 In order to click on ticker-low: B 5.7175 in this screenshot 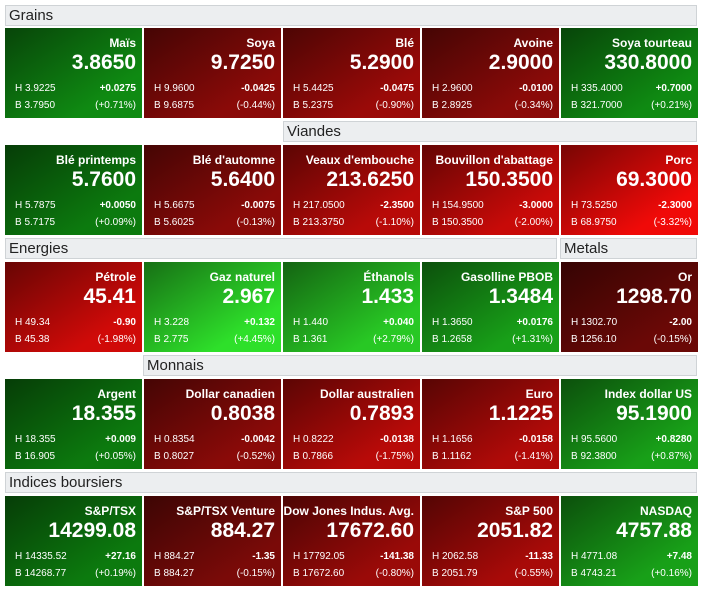, I will do `click(35, 222)`.